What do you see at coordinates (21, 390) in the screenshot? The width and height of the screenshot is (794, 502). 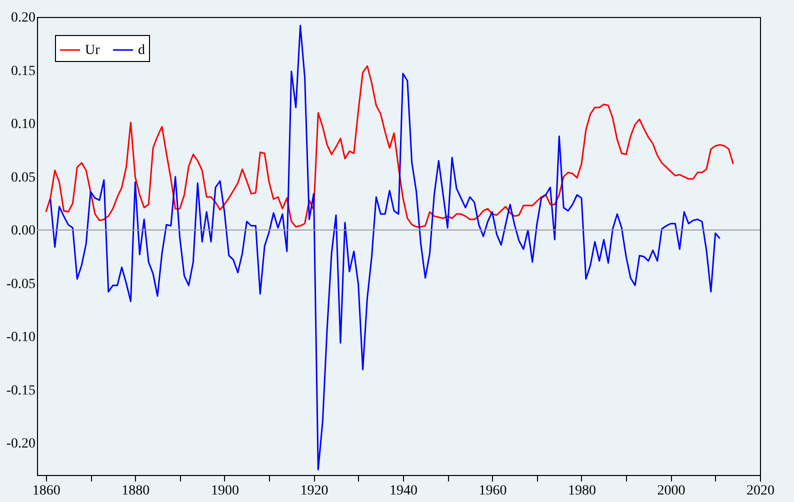 I see `y-tick-label: -0.15` at bounding box center [21, 390].